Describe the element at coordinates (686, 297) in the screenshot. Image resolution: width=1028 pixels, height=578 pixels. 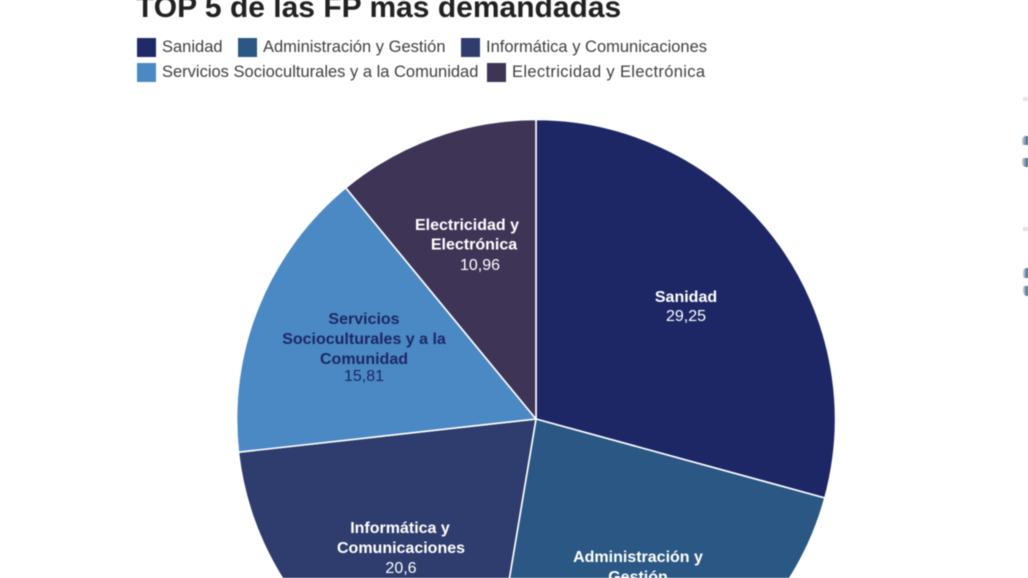
I see `svg-text: Sanidad` at that location.